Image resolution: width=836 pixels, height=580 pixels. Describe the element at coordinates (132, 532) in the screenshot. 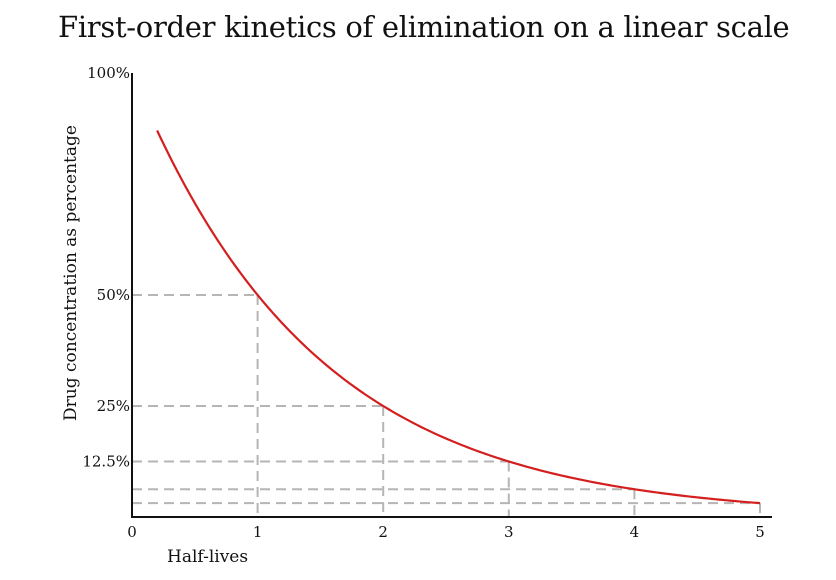

I see `x-tick-label: 0` at that location.